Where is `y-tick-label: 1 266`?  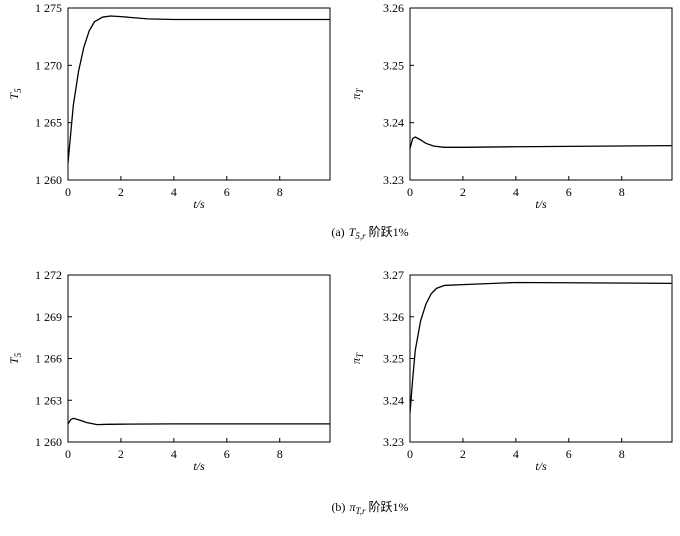 y-tick-label: 1 266 is located at coordinates (48, 359).